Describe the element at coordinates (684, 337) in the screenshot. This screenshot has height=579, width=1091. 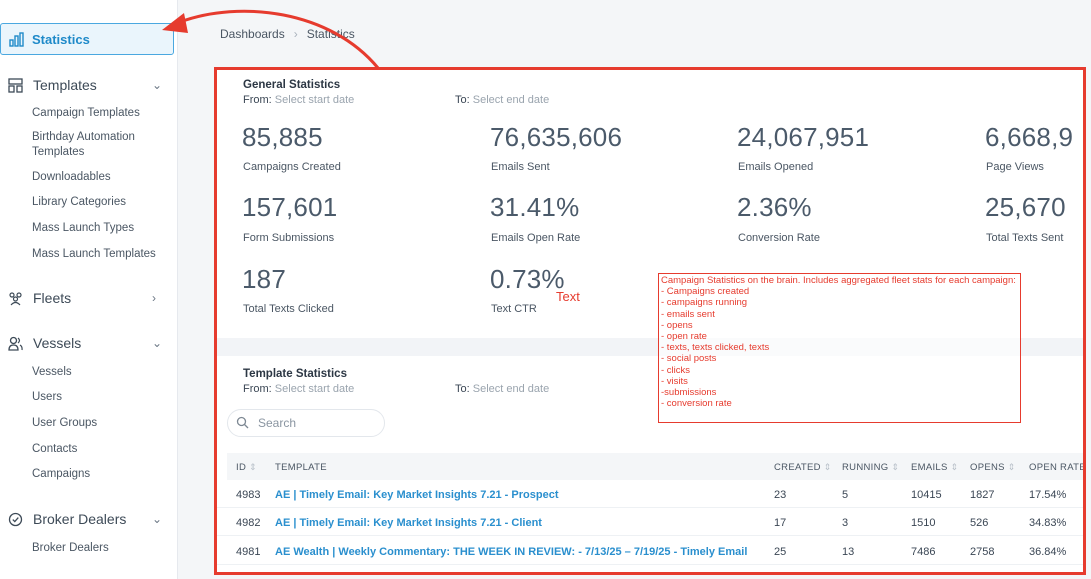
I see `annotation-line: - open rate` at that location.